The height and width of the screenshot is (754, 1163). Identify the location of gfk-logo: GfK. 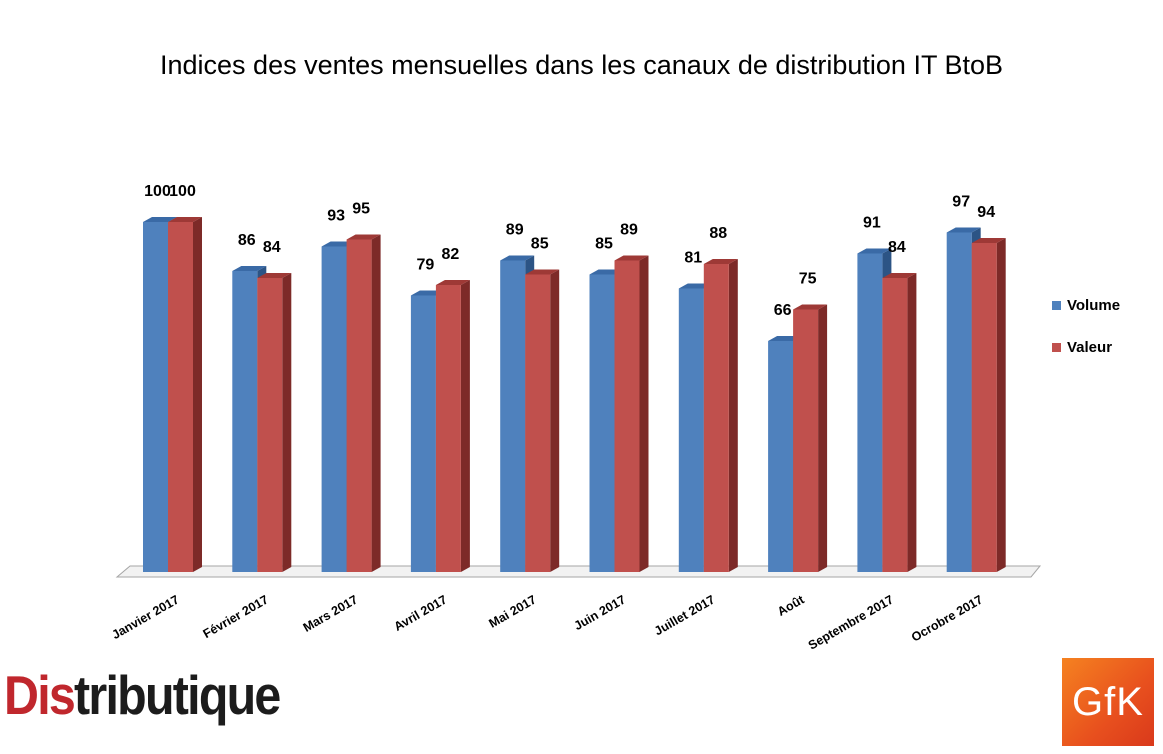
(1108, 702).